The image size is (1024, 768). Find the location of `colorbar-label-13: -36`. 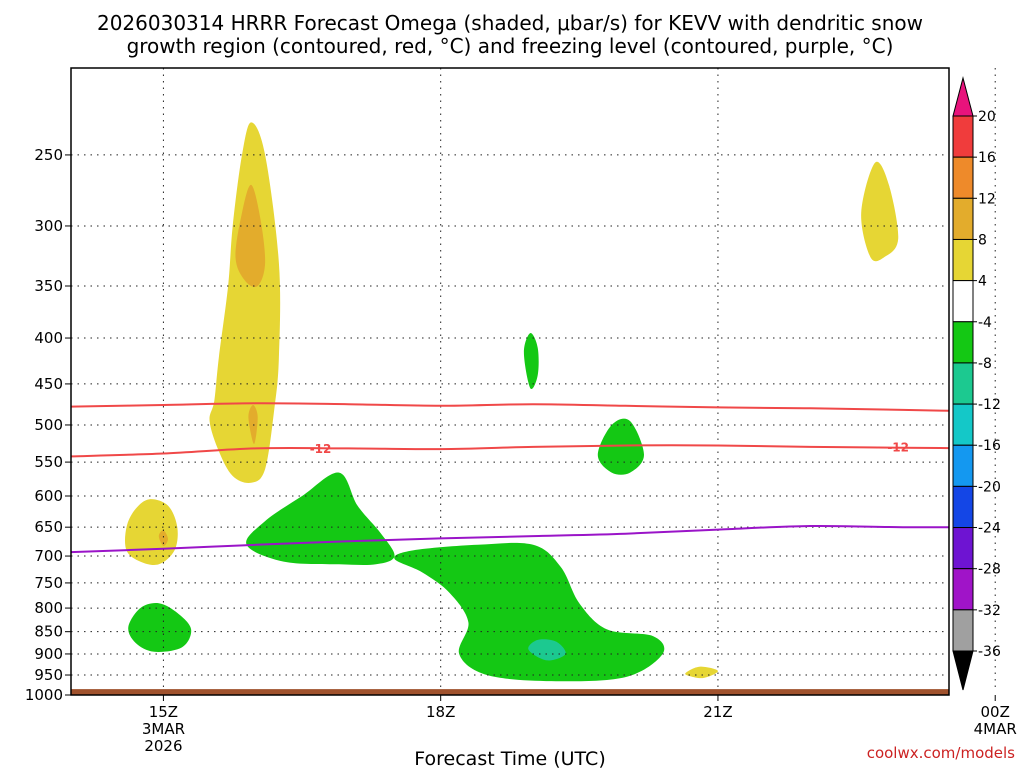

colorbar-label-13: -36 is located at coordinates (989, 652).